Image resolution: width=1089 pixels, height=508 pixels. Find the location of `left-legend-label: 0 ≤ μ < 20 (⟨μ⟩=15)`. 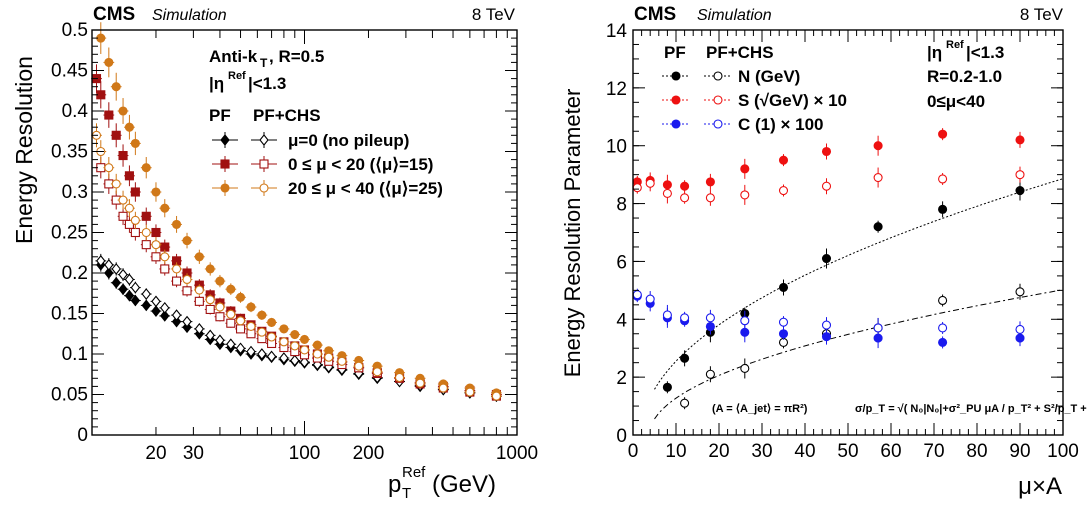

left-legend-label: 0 ≤ μ < 20 (⟨μ⟩=15) is located at coordinates (360, 164).